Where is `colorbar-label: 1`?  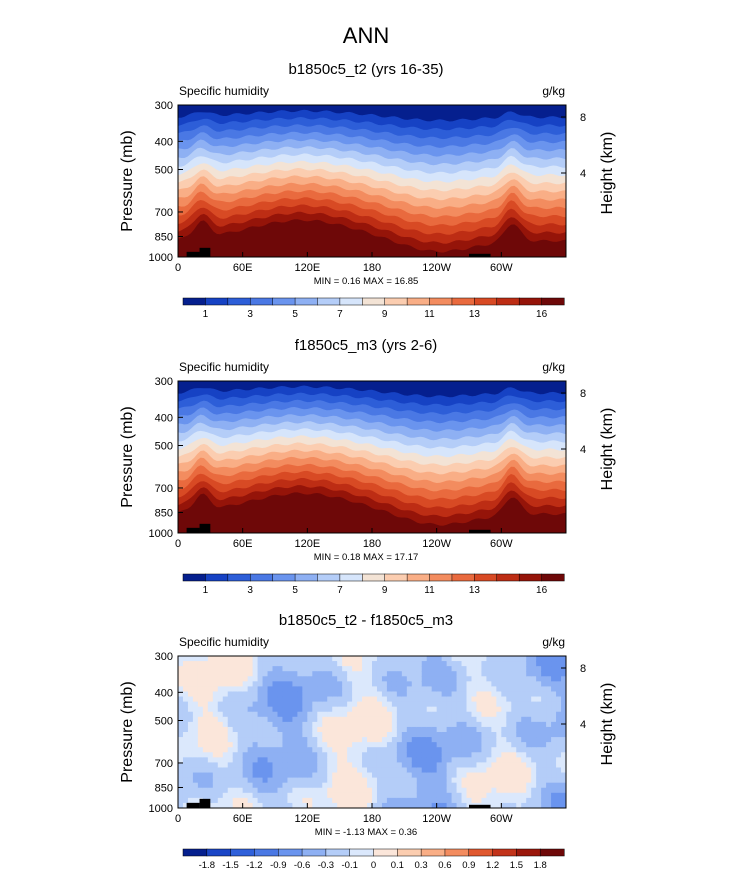 colorbar-label: 1 is located at coordinates (206, 590).